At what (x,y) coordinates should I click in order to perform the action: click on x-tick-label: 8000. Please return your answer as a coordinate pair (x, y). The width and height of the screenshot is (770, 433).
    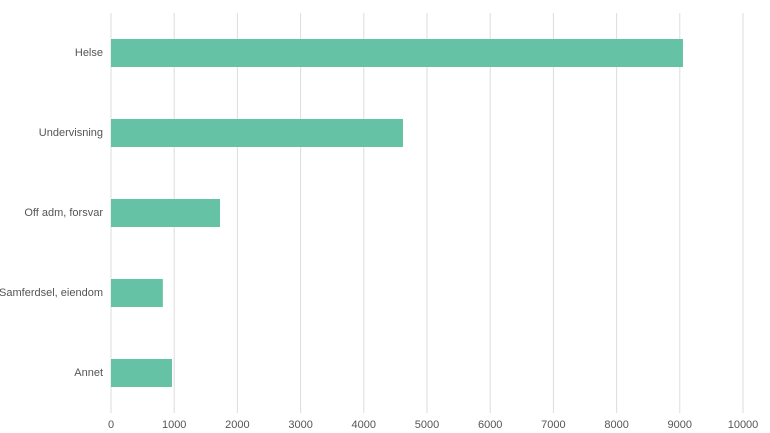
    Looking at the image, I should click on (616, 425).